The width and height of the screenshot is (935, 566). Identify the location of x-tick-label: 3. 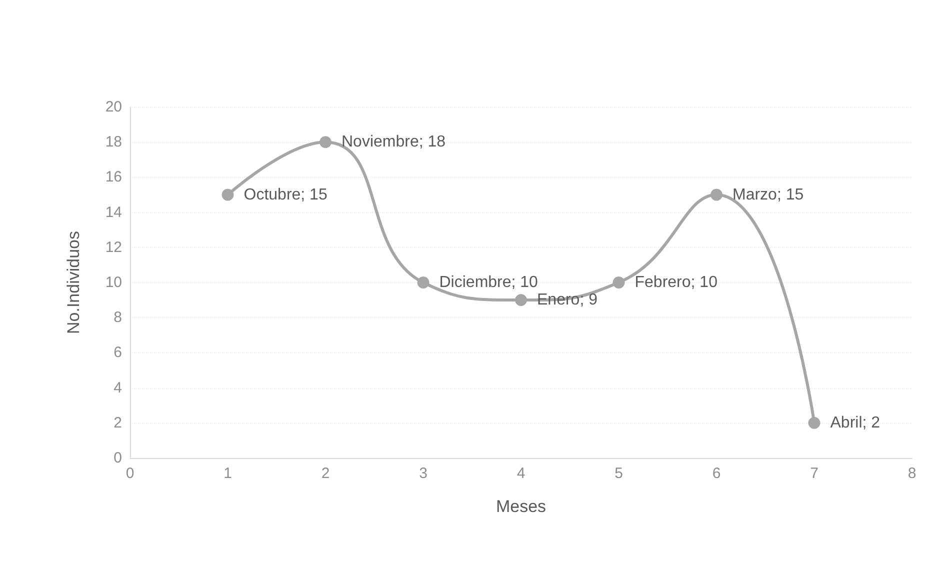
(423, 473).